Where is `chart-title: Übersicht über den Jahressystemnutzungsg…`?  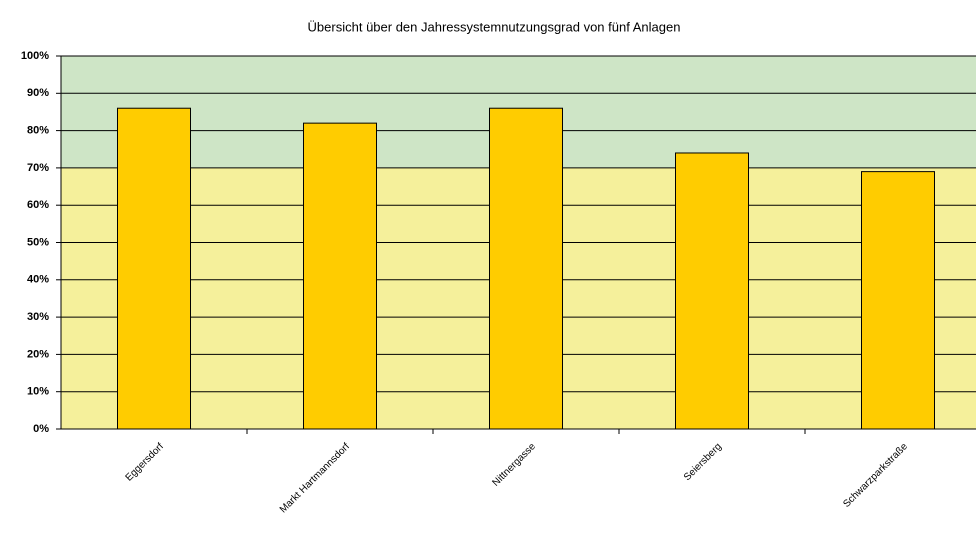 chart-title: Übersicht über den Jahressystemnutzungsg… is located at coordinates (494, 26).